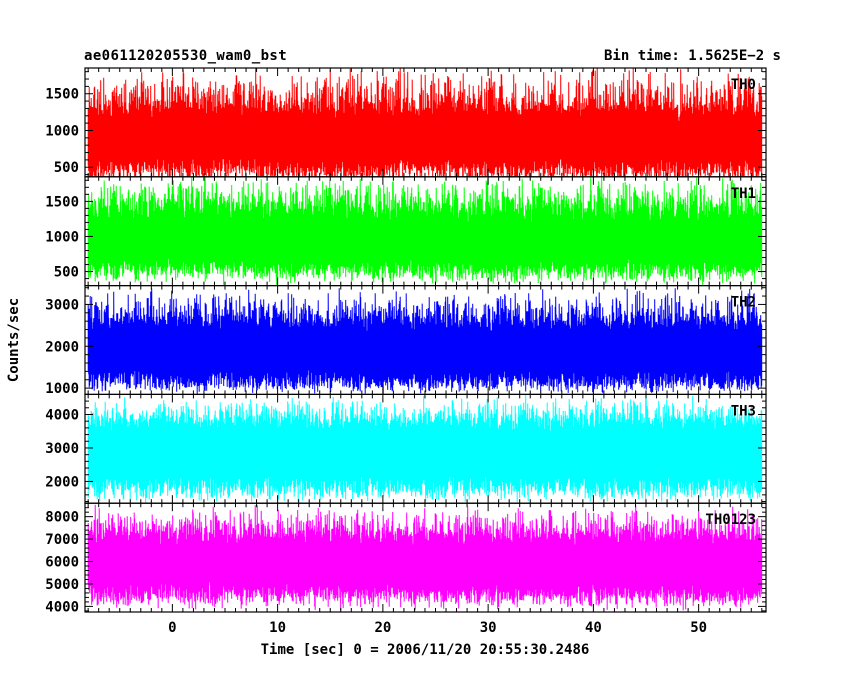 This screenshot has height=680, width=850. Describe the element at coordinates (425, 122) in the screenshot. I see `series-line-th0` at that location.